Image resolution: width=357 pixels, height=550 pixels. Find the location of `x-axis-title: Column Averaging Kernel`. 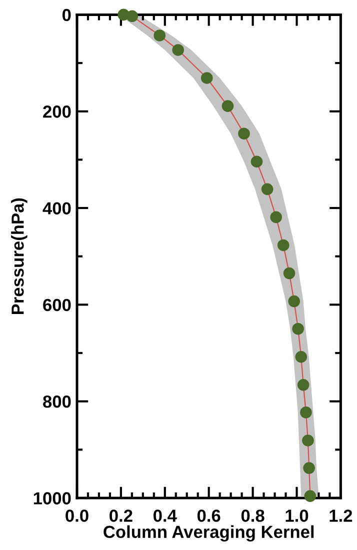

x-axis-title: Column Averaging Kernel is located at coordinates (209, 533).